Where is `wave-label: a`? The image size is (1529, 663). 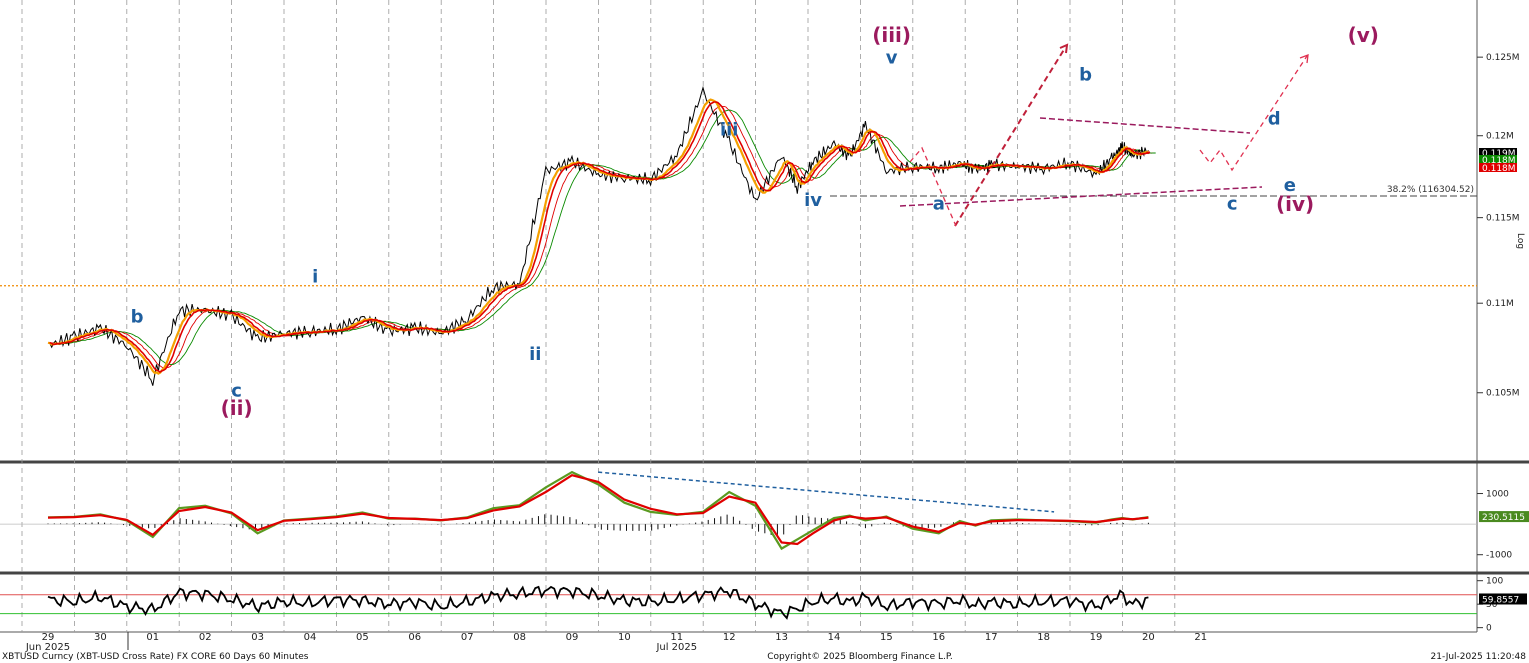 wave-label: a is located at coordinates (939, 203).